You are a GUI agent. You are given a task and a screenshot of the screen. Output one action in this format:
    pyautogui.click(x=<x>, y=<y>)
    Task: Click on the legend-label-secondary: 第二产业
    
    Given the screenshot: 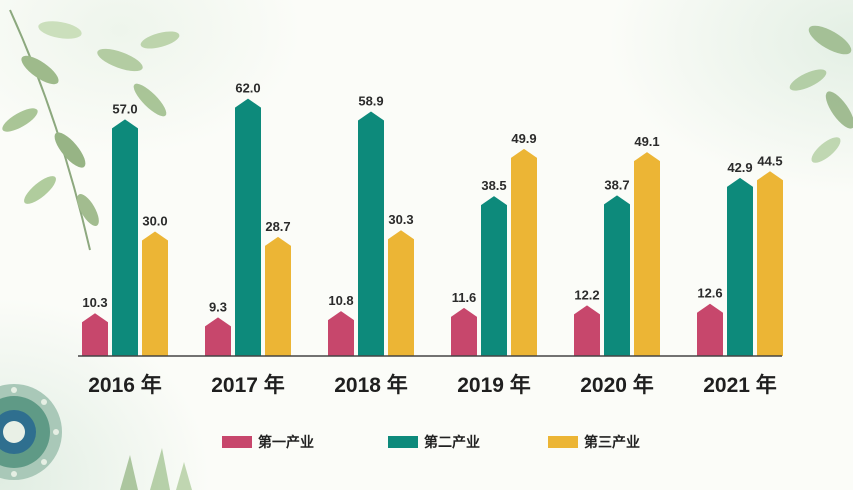 What is the action you would take?
    pyautogui.click(x=452, y=442)
    